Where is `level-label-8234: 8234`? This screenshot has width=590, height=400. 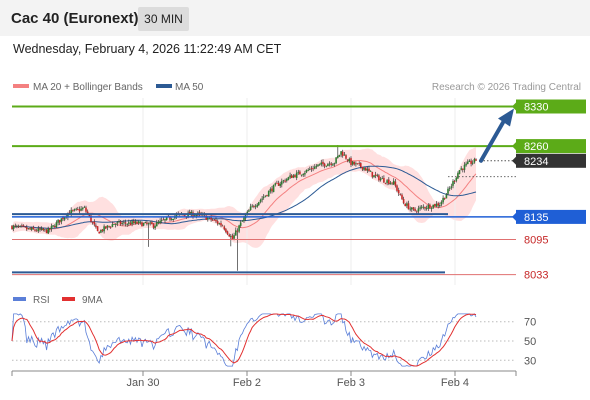 level-label-8234: 8234 is located at coordinates (536, 162).